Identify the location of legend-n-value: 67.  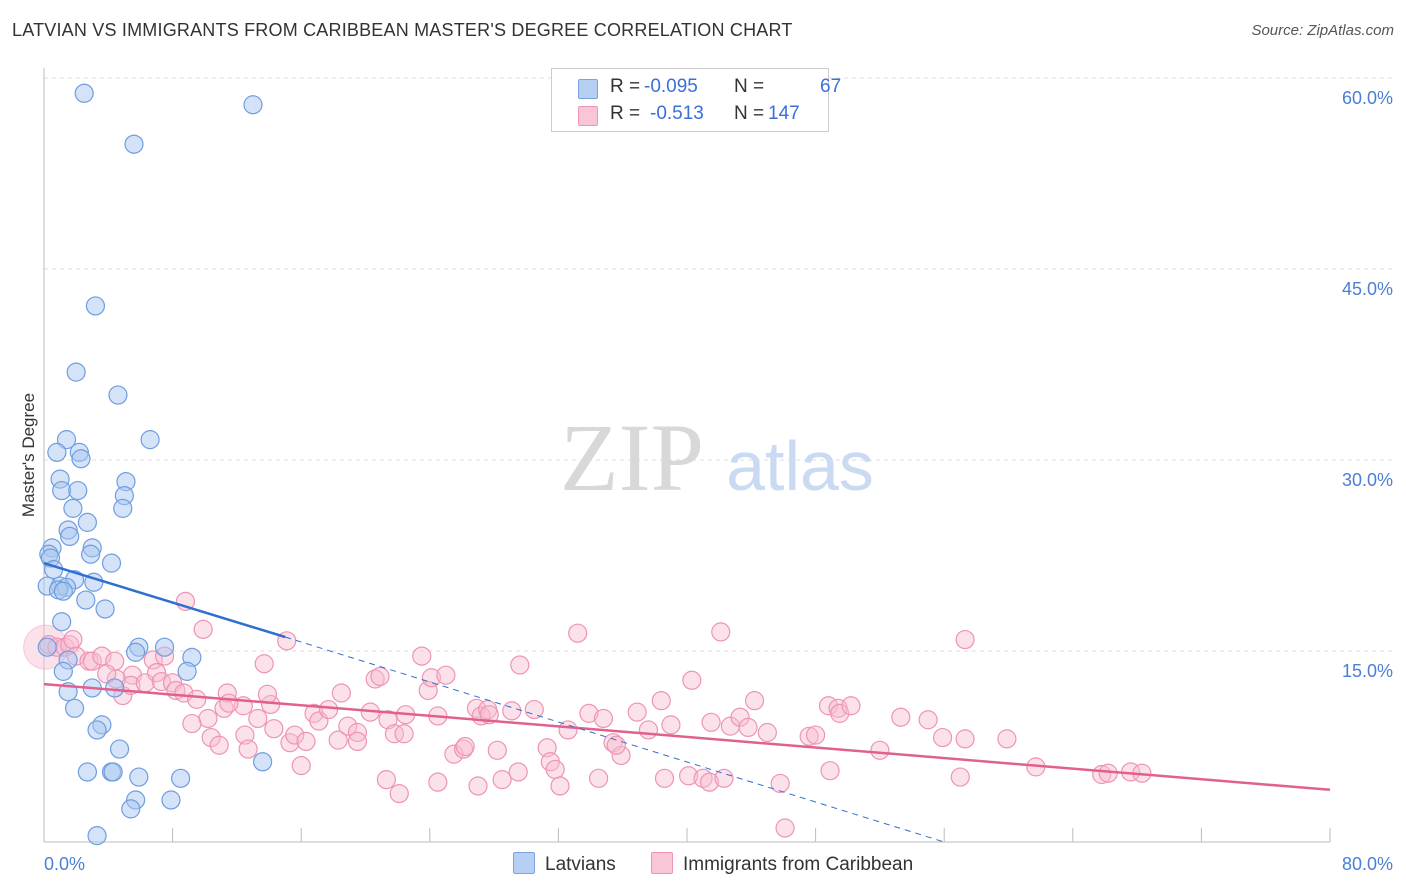
(831, 86).